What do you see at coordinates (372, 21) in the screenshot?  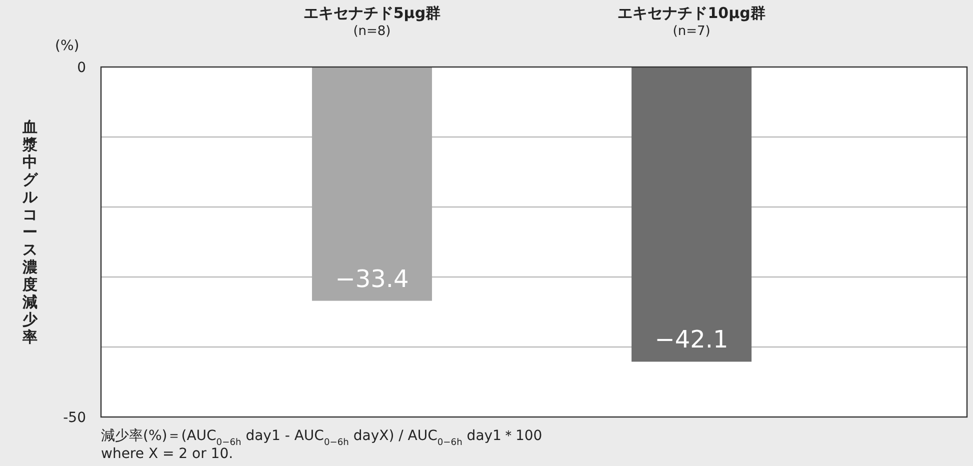 I see `x-tick-label: エキセナチド5μg群 (n=8)` at bounding box center [372, 21].